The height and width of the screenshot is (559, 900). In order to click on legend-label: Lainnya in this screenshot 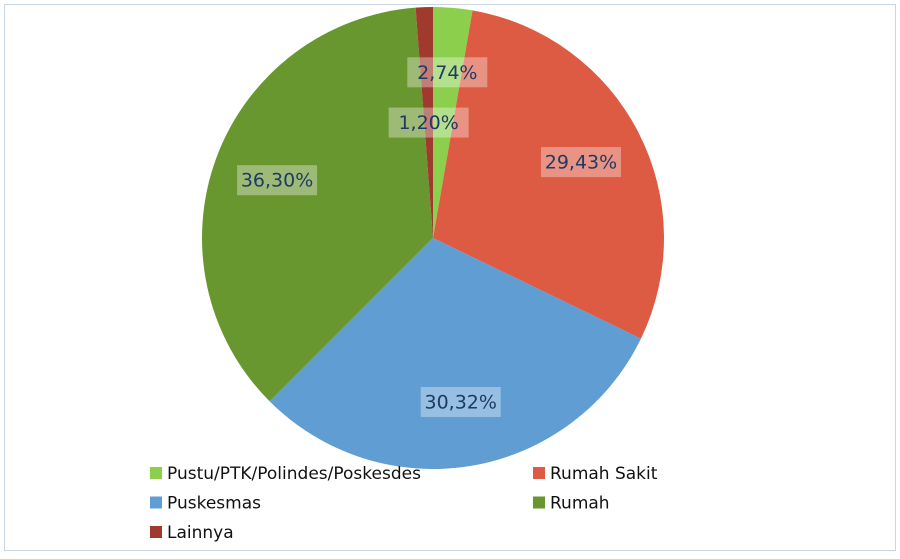, I will do `click(200, 533)`.